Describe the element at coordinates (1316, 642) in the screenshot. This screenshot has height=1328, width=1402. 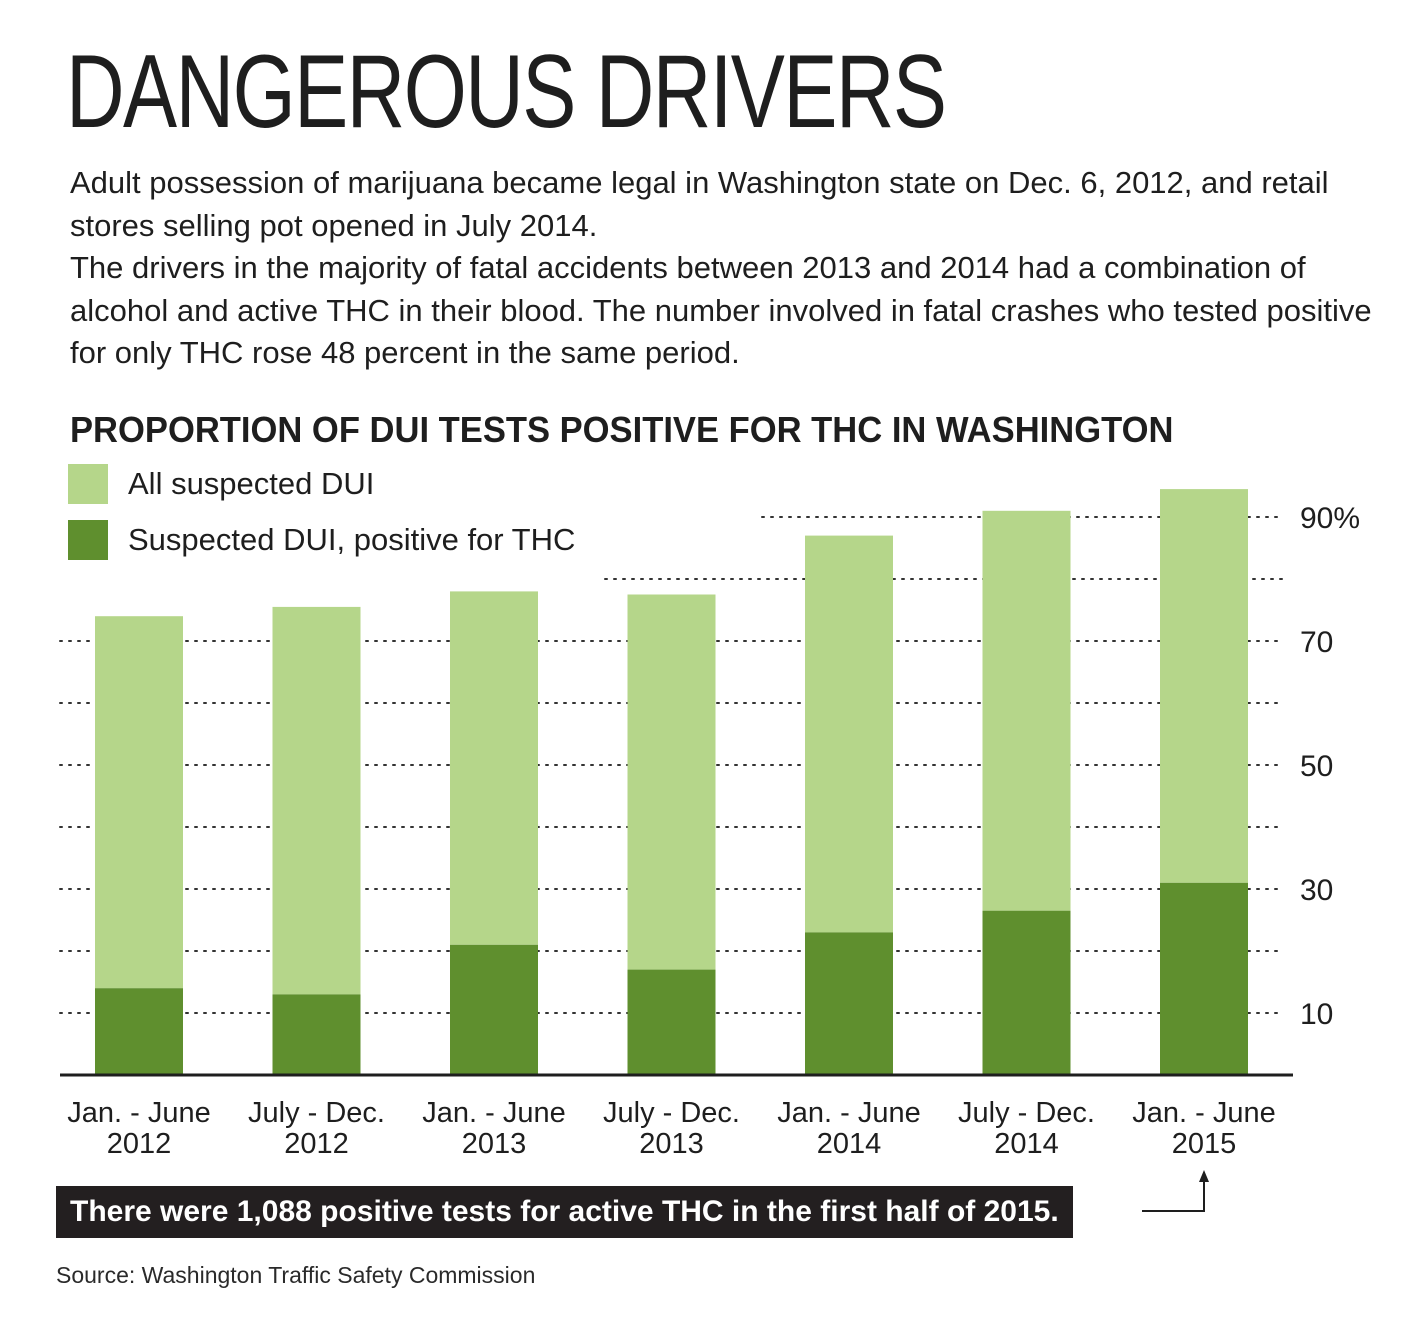
I see `y-tick-label: 70` at that location.